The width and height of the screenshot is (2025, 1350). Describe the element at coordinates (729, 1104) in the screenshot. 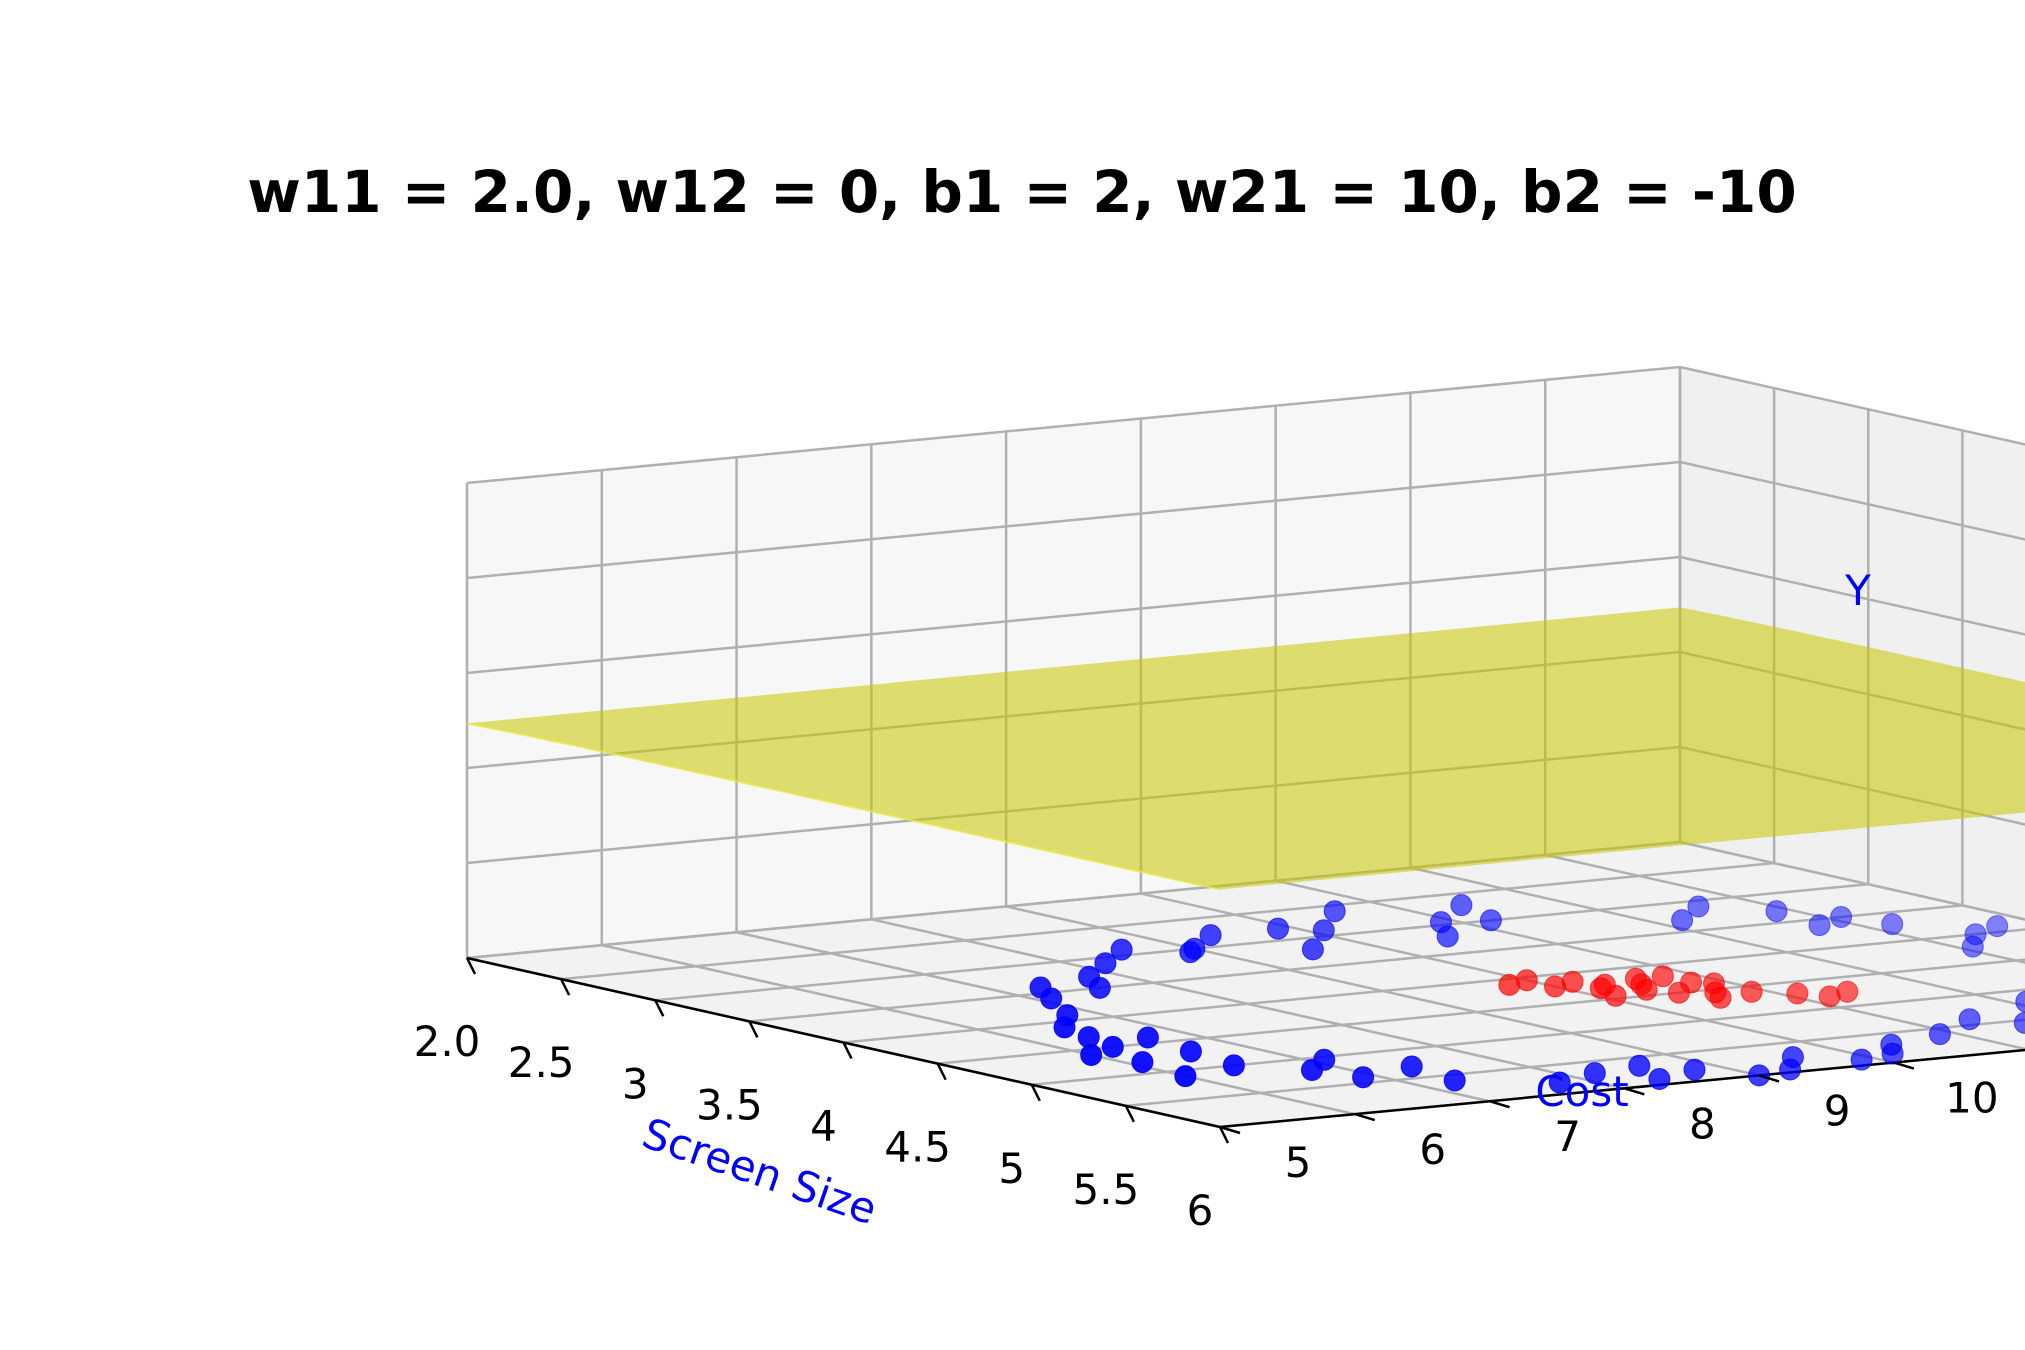

I see `x-tick-label: 3.5` at that location.